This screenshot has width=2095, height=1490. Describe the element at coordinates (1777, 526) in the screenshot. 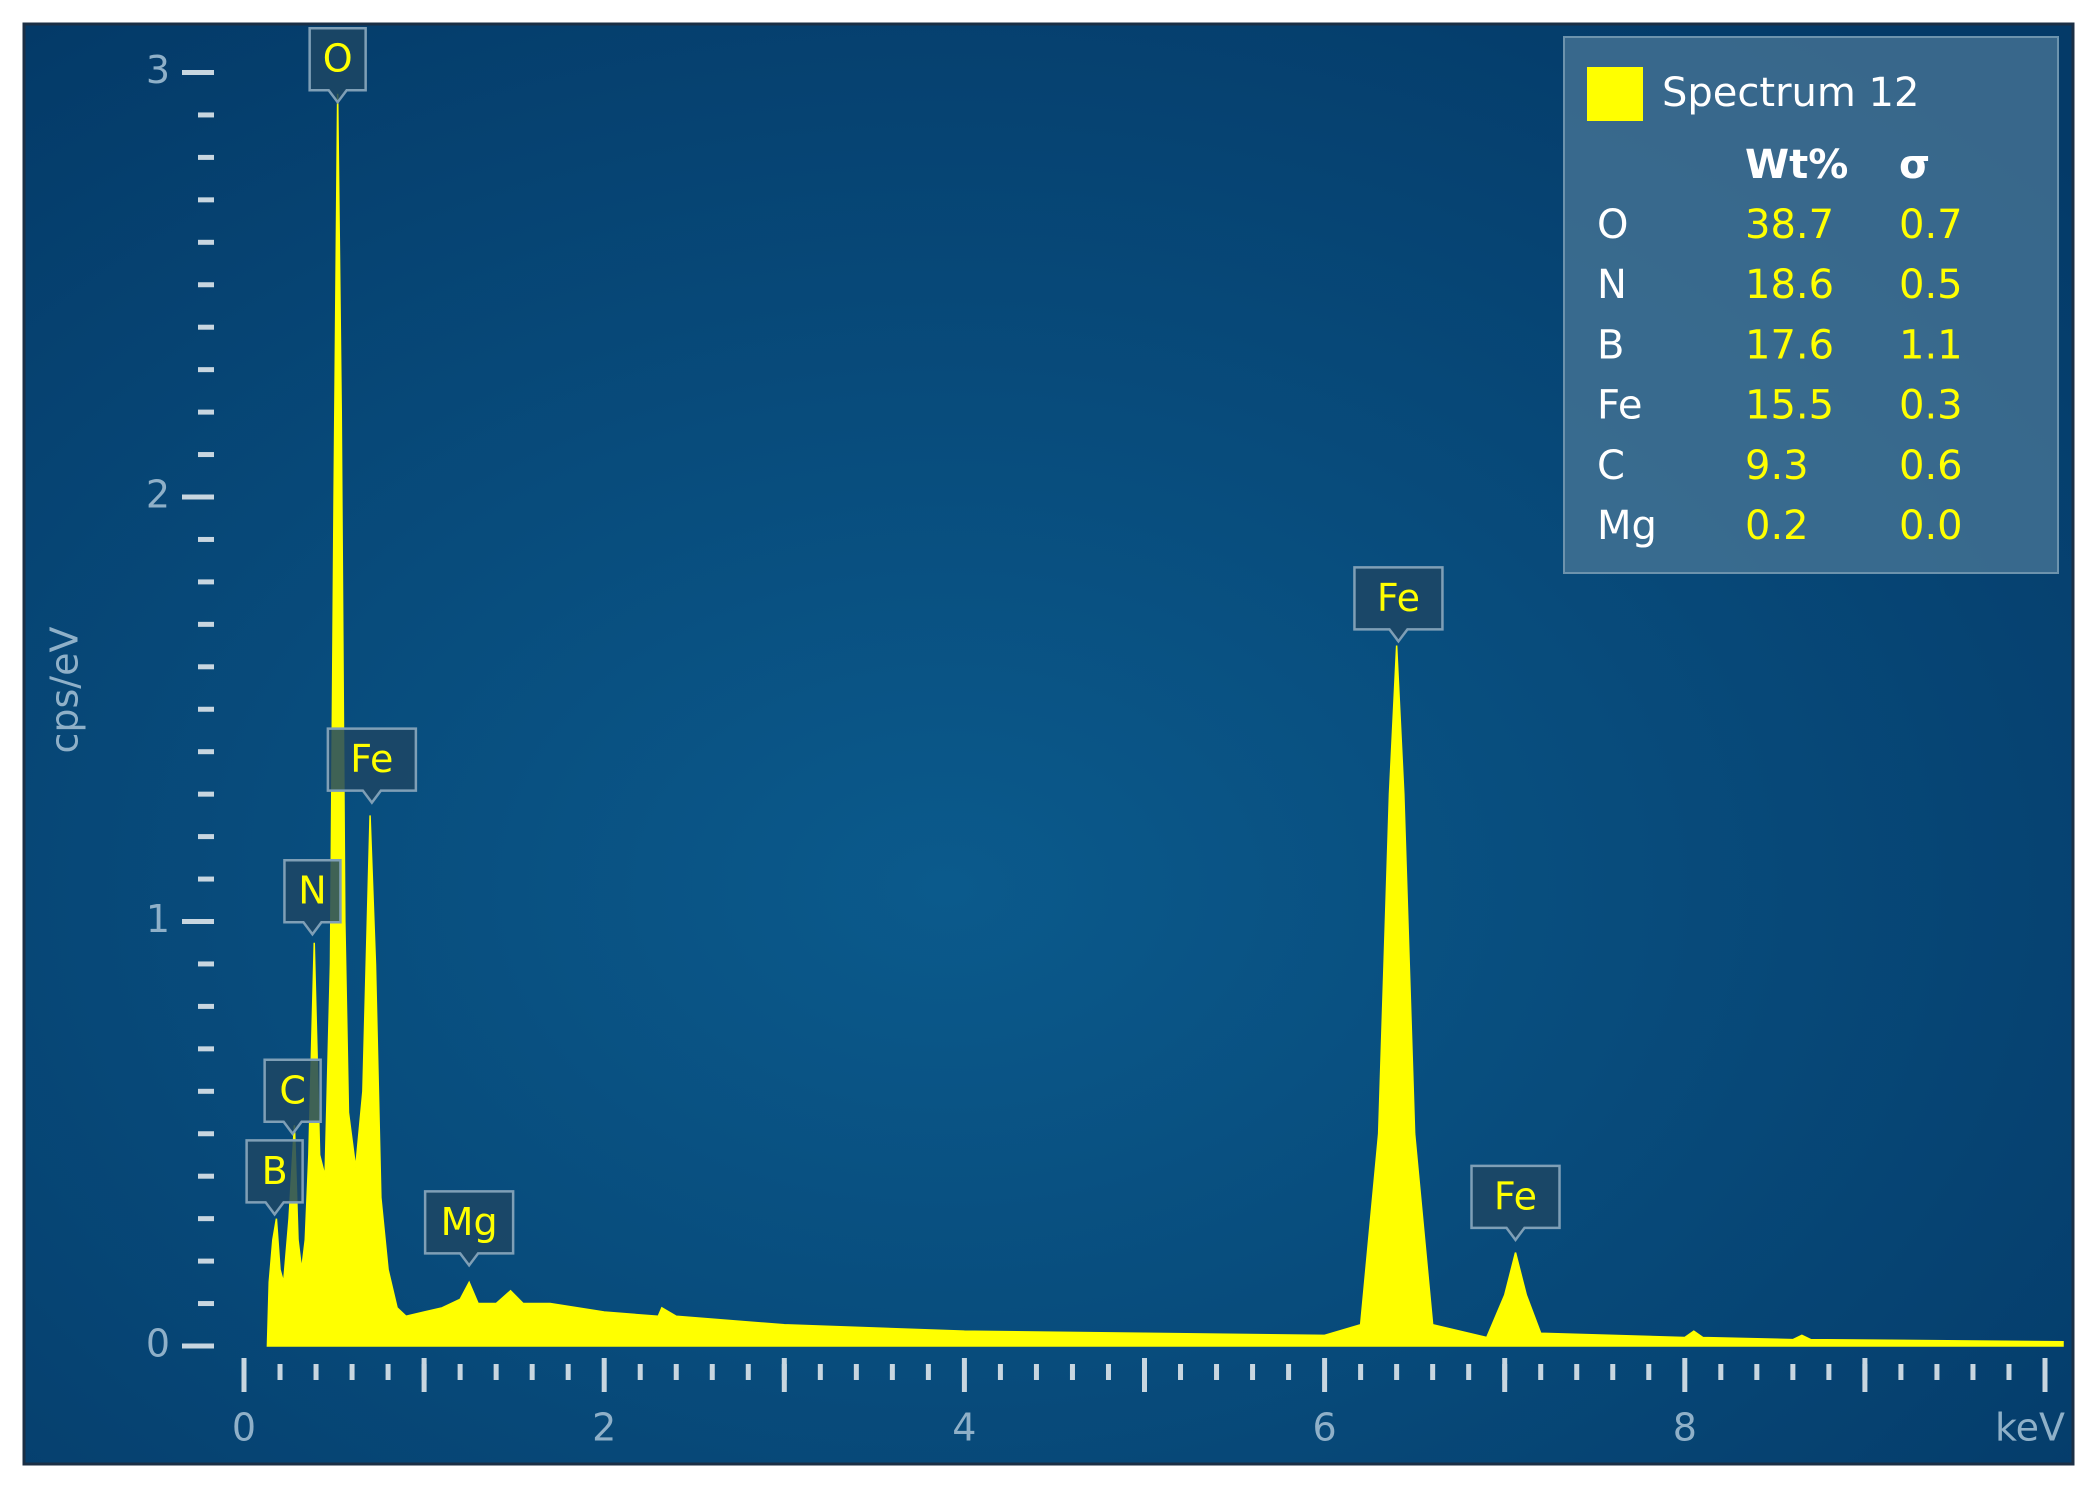

I see `table-value: 0.2` at that location.